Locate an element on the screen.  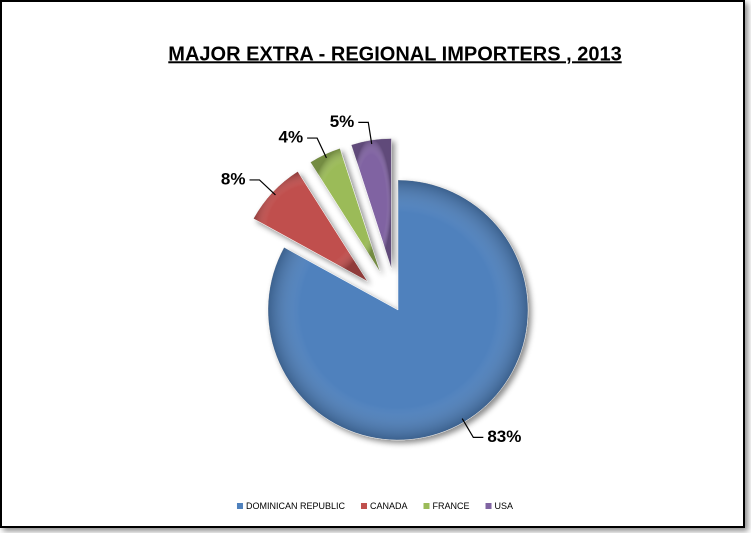
data-label: 83% is located at coordinates (504, 436).